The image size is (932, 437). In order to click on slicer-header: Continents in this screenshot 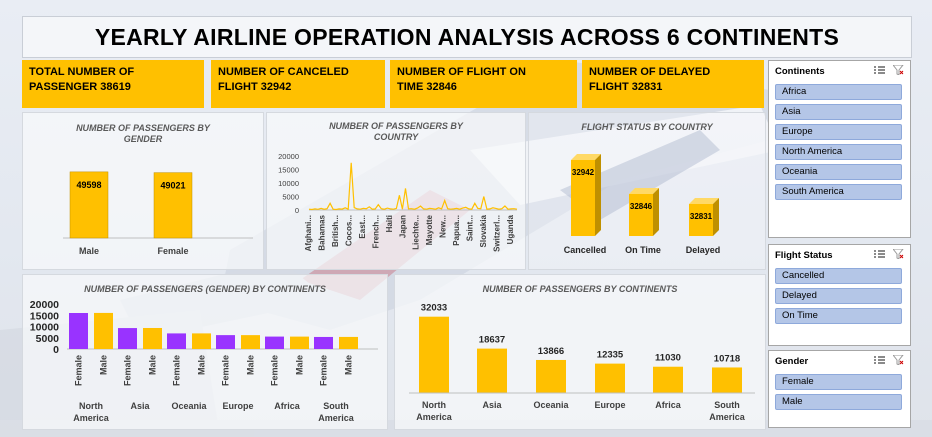, I will do `click(800, 71)`.